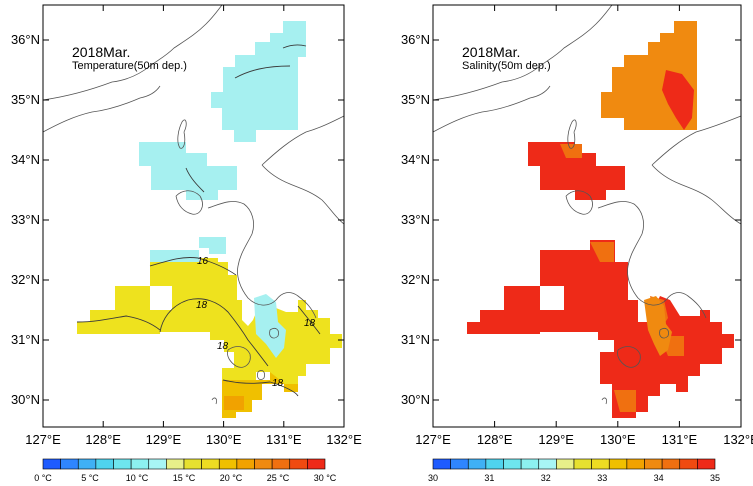  What do you see at coordinates (222, 141) in the screenshot?
I see `temperature-field-cyan` at bounding box center [222, 141].